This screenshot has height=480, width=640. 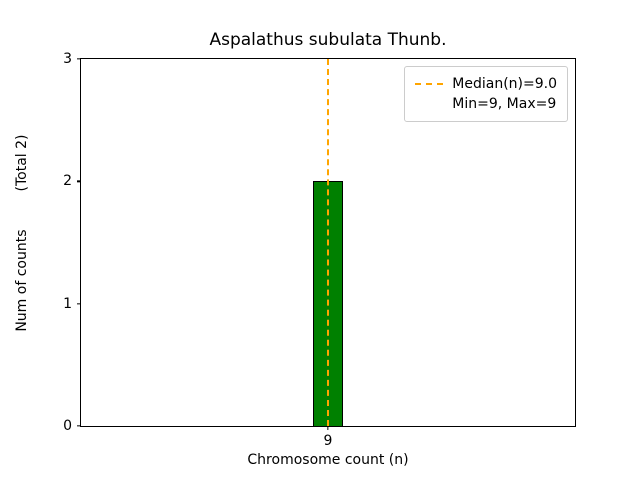 I want to click on y-axis-label-main: Num of counts, so click(x=22, y=280).